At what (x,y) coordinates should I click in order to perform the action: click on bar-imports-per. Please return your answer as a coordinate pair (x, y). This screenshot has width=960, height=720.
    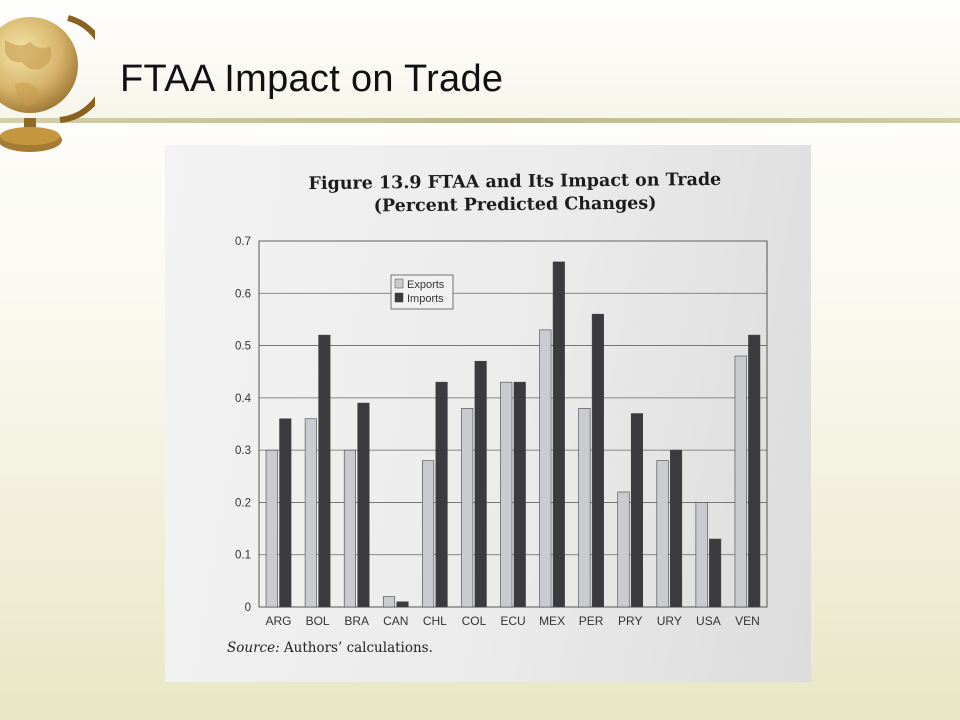
    Looking at the image, I should click on (597, 460).